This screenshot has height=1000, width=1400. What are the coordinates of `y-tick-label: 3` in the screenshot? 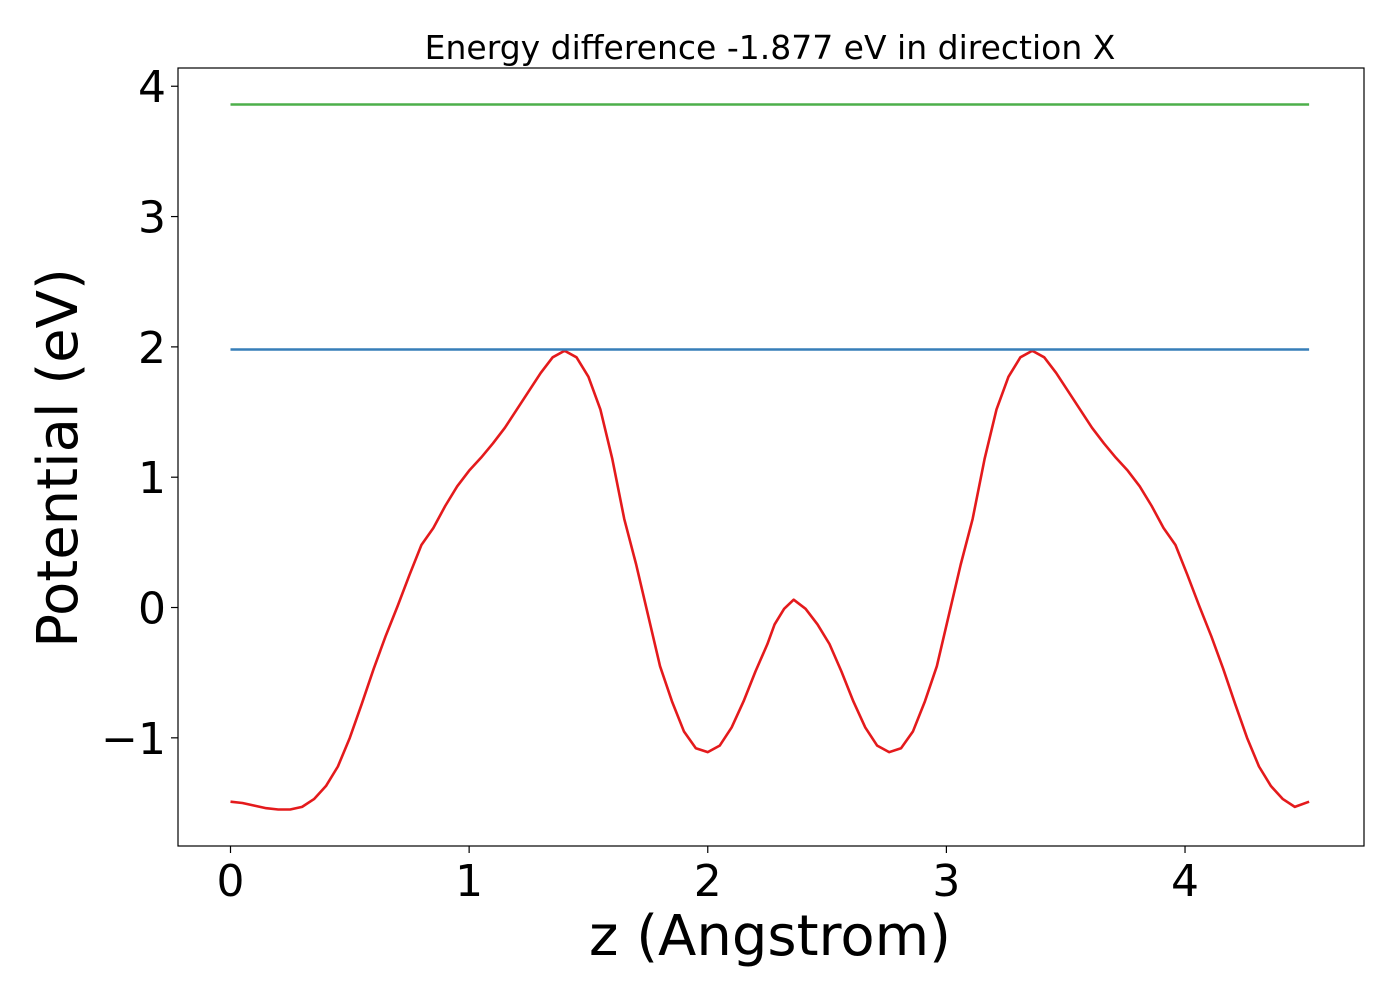 It's located at (152, 218).